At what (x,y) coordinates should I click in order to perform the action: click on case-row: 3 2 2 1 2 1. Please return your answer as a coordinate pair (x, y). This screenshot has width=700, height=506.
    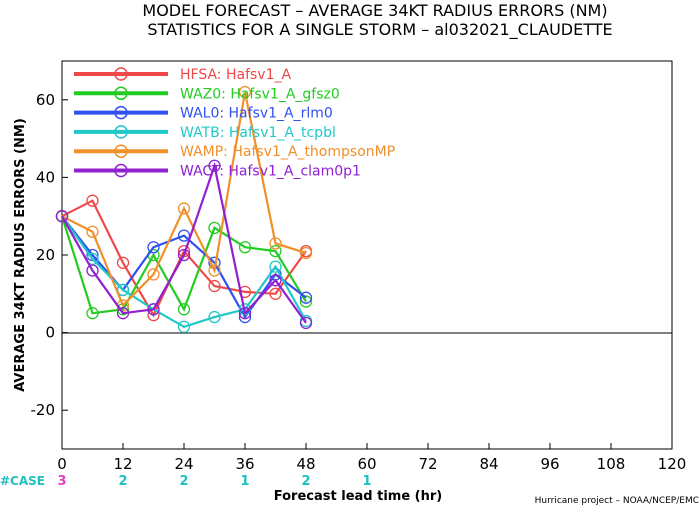
    Looking at the image, I should click on (214, 481).